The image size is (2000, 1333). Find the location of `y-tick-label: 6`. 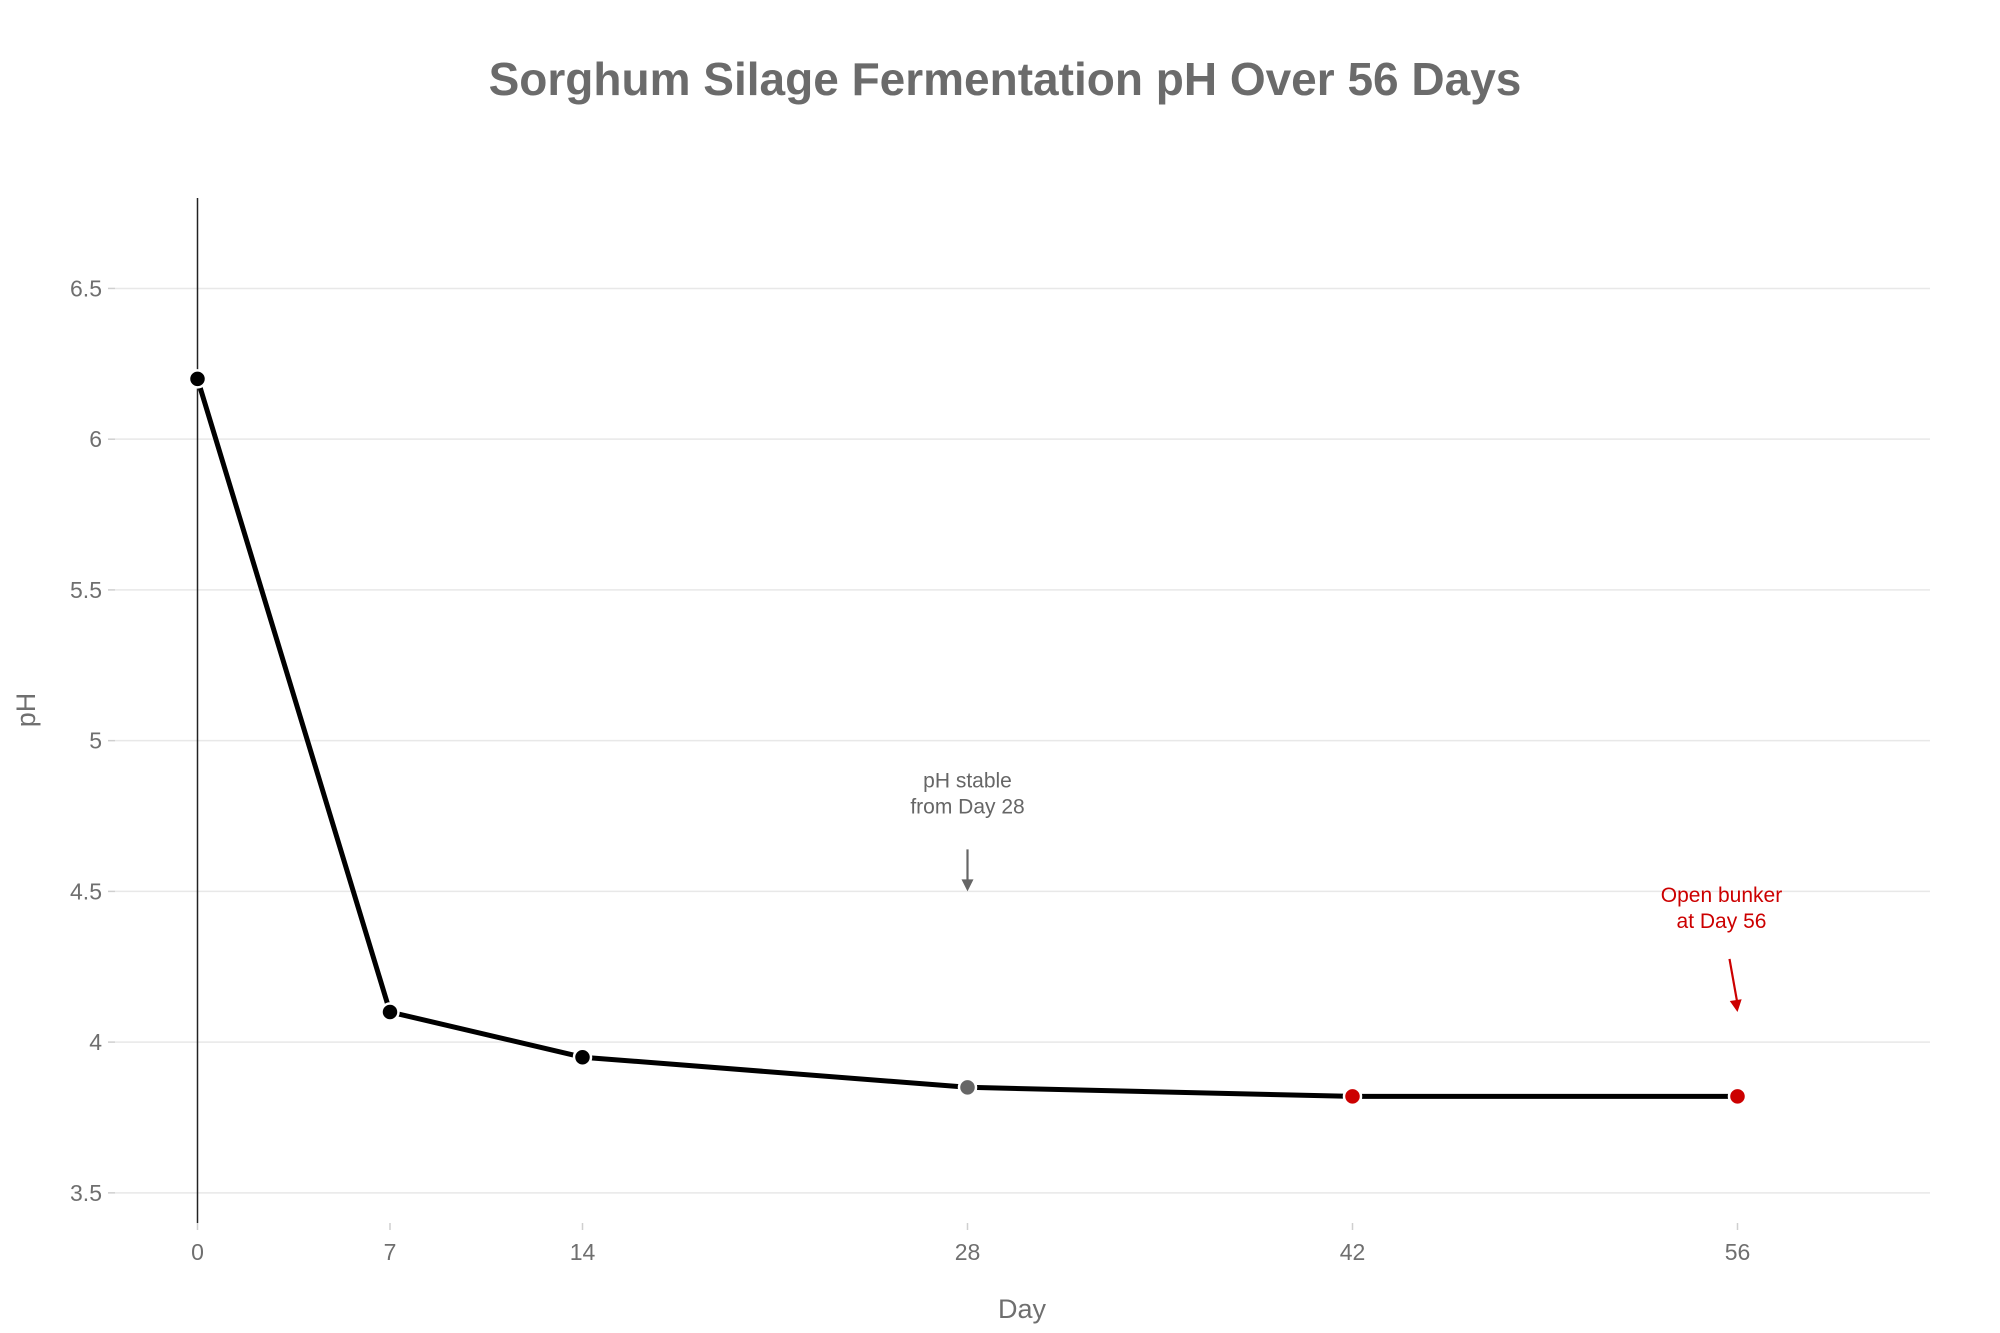

y-tick-label: 6 is located at coordinates (95, 439).